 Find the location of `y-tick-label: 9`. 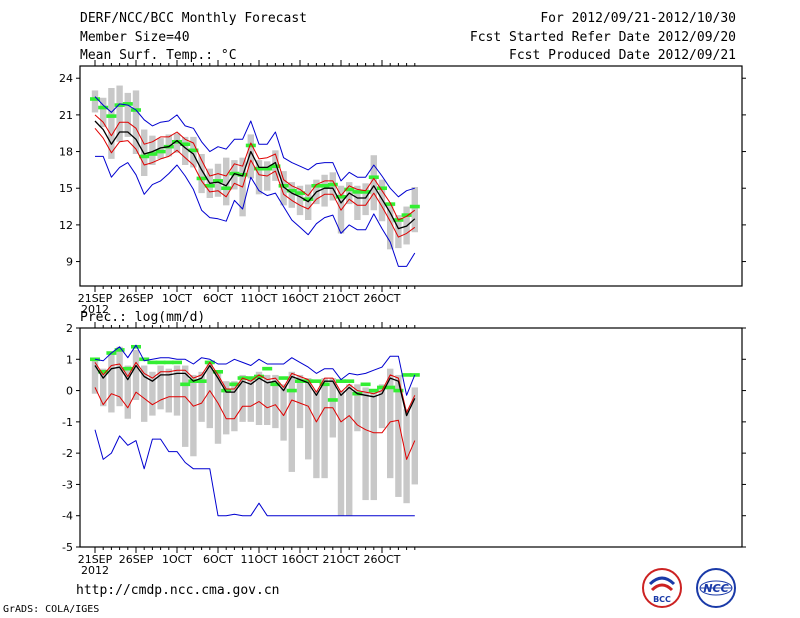

y-tick-label: 9 is located at coordinates (69, 262).